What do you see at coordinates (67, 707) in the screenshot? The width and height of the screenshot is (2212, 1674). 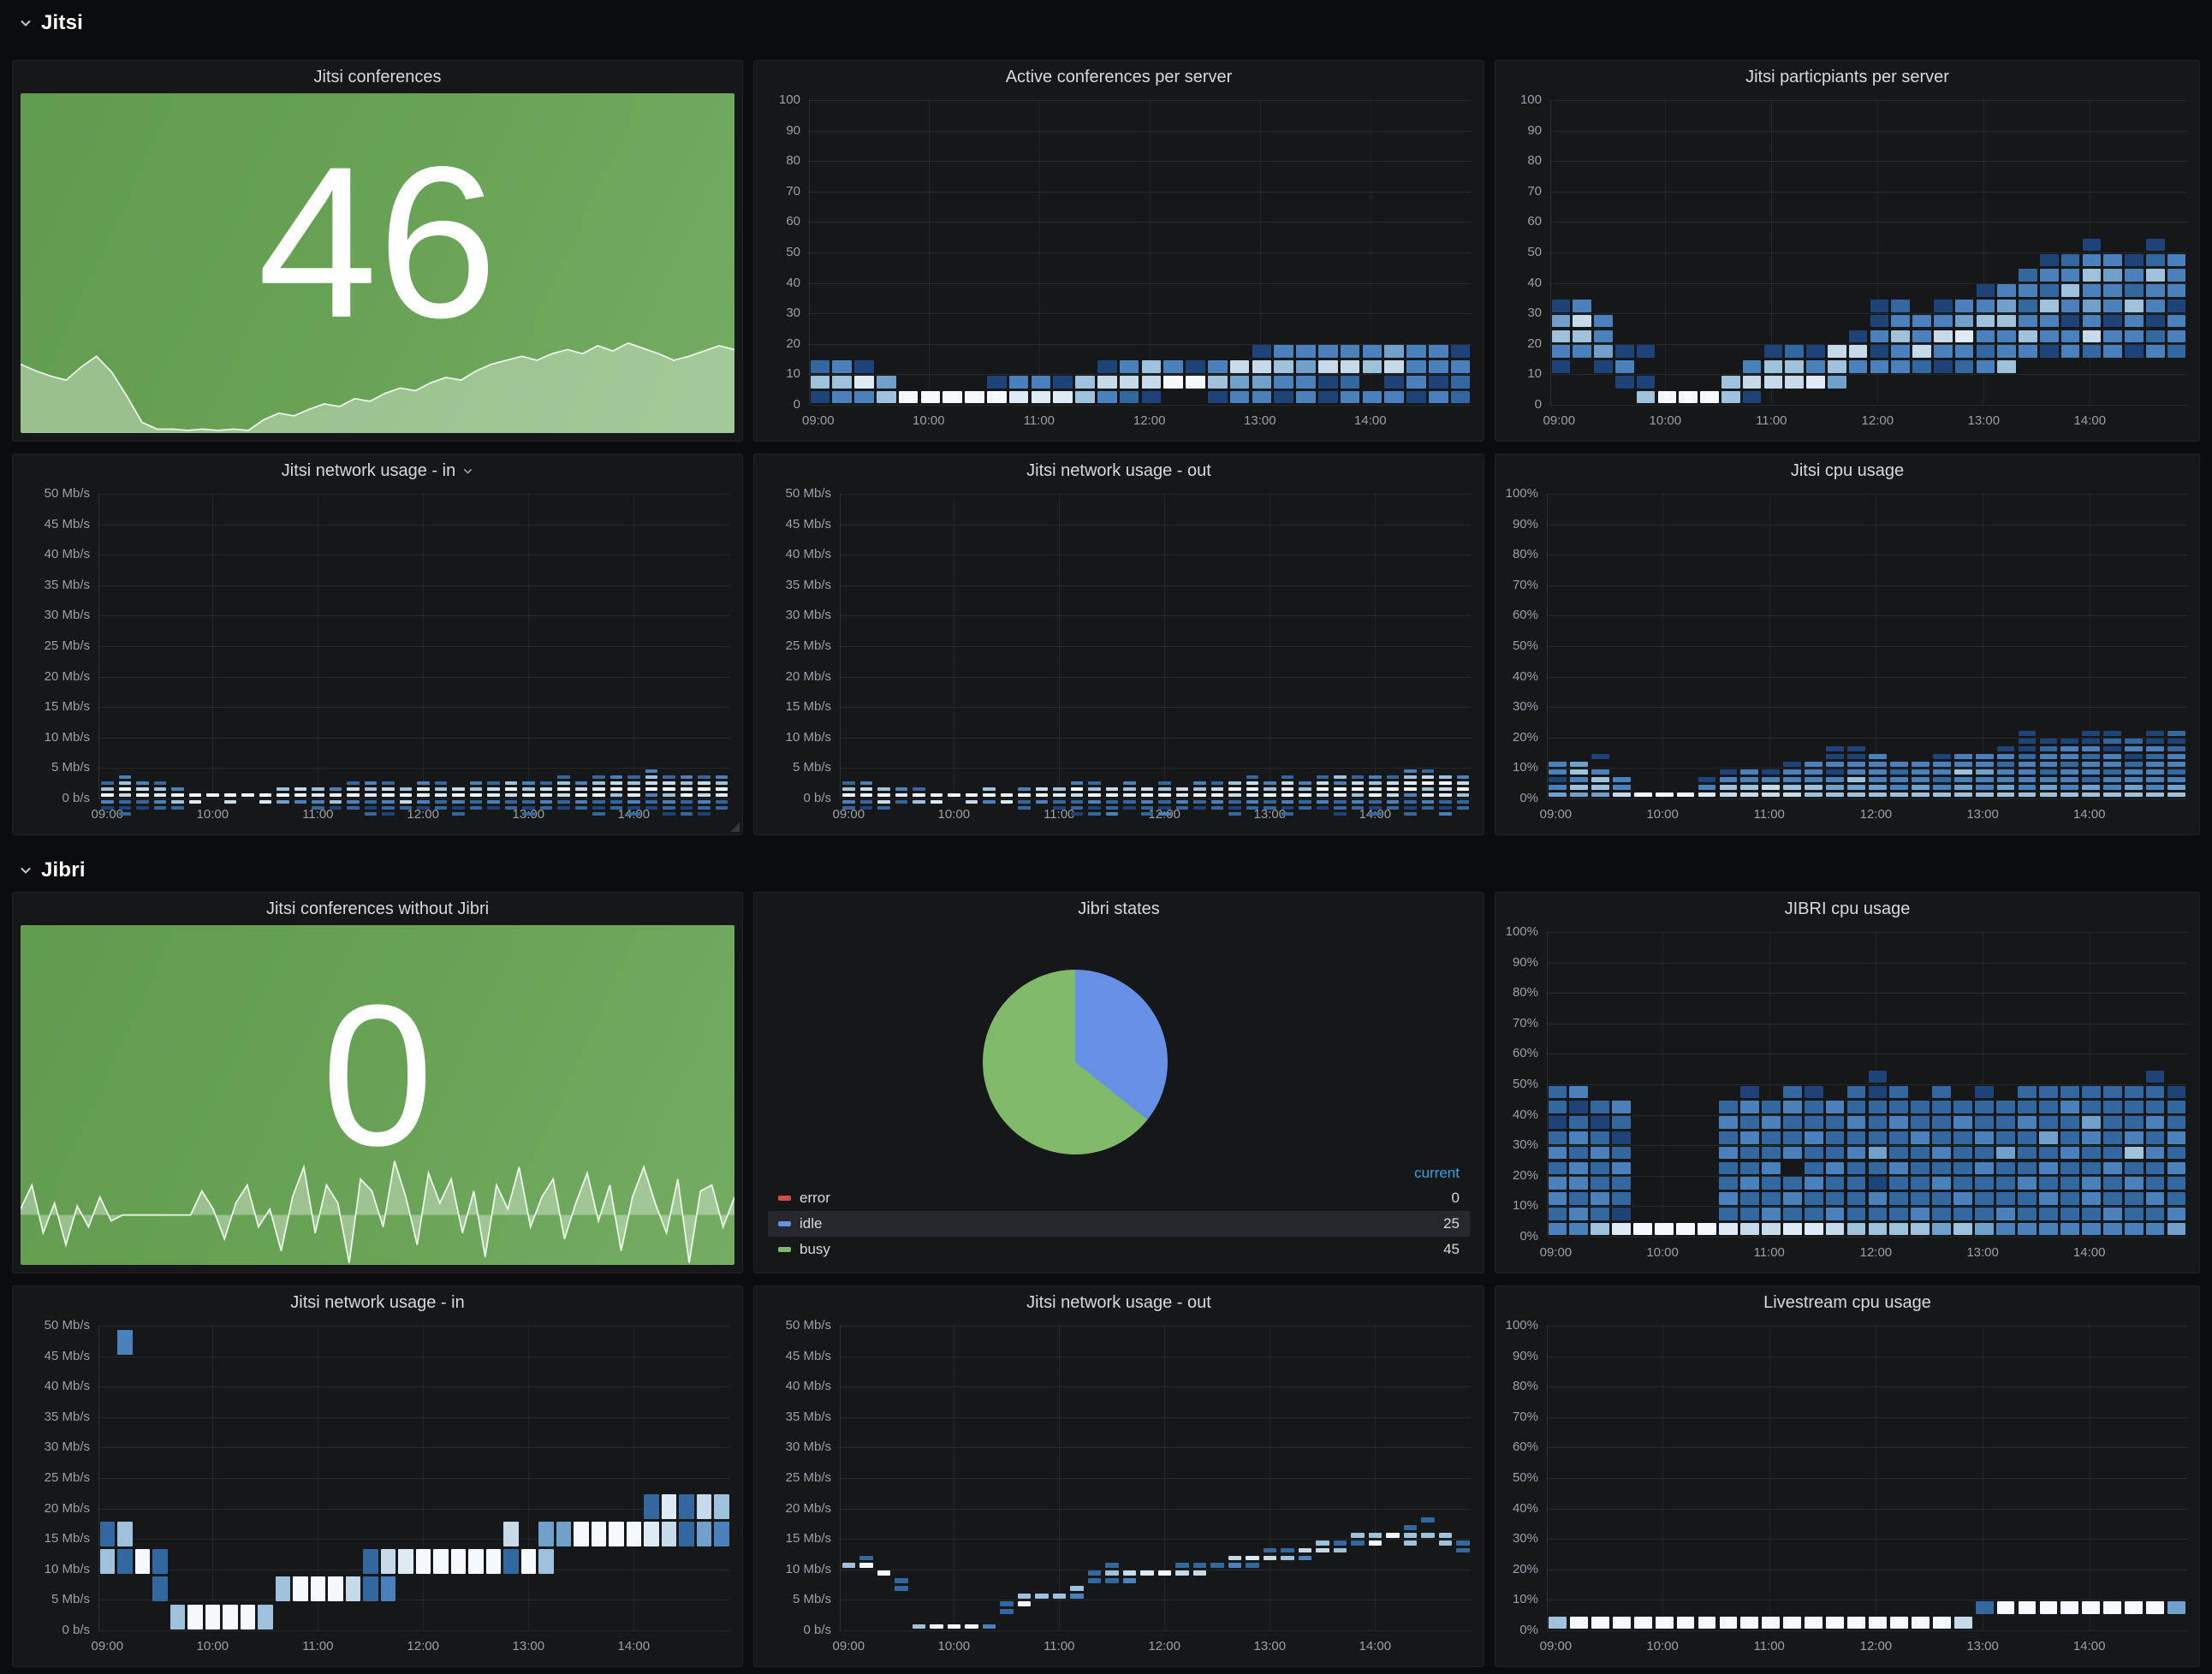 I see `y-tick-label: 15 Mb/s` at bounding box center [67, 707].